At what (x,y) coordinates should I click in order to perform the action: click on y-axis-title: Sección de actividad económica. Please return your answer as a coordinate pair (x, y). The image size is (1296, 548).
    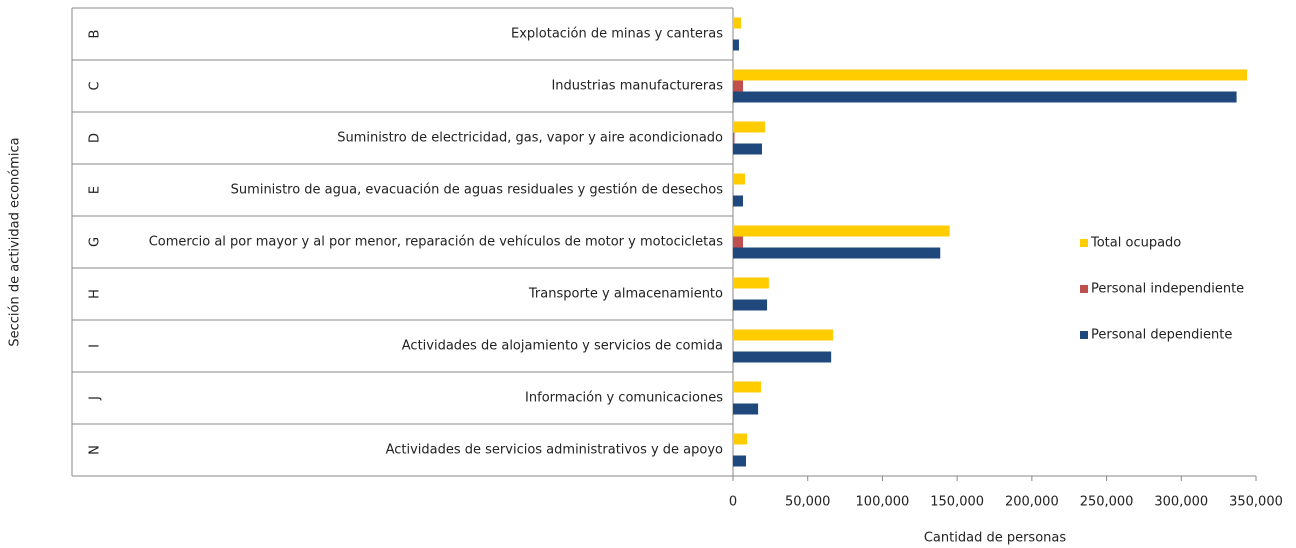
    Looking at the image, I should click on (15, 241).